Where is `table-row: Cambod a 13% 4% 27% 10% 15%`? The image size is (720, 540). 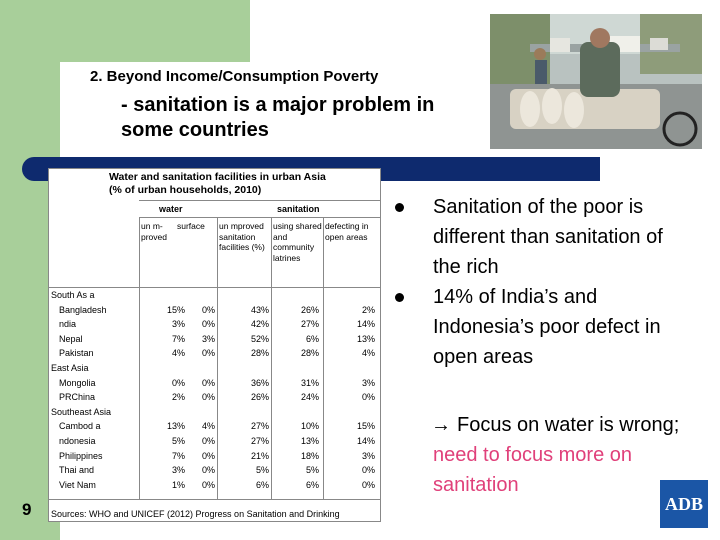 table-row: Cambod a 13% 4% 27% 10% 15% is located at coordinates (214, 427).